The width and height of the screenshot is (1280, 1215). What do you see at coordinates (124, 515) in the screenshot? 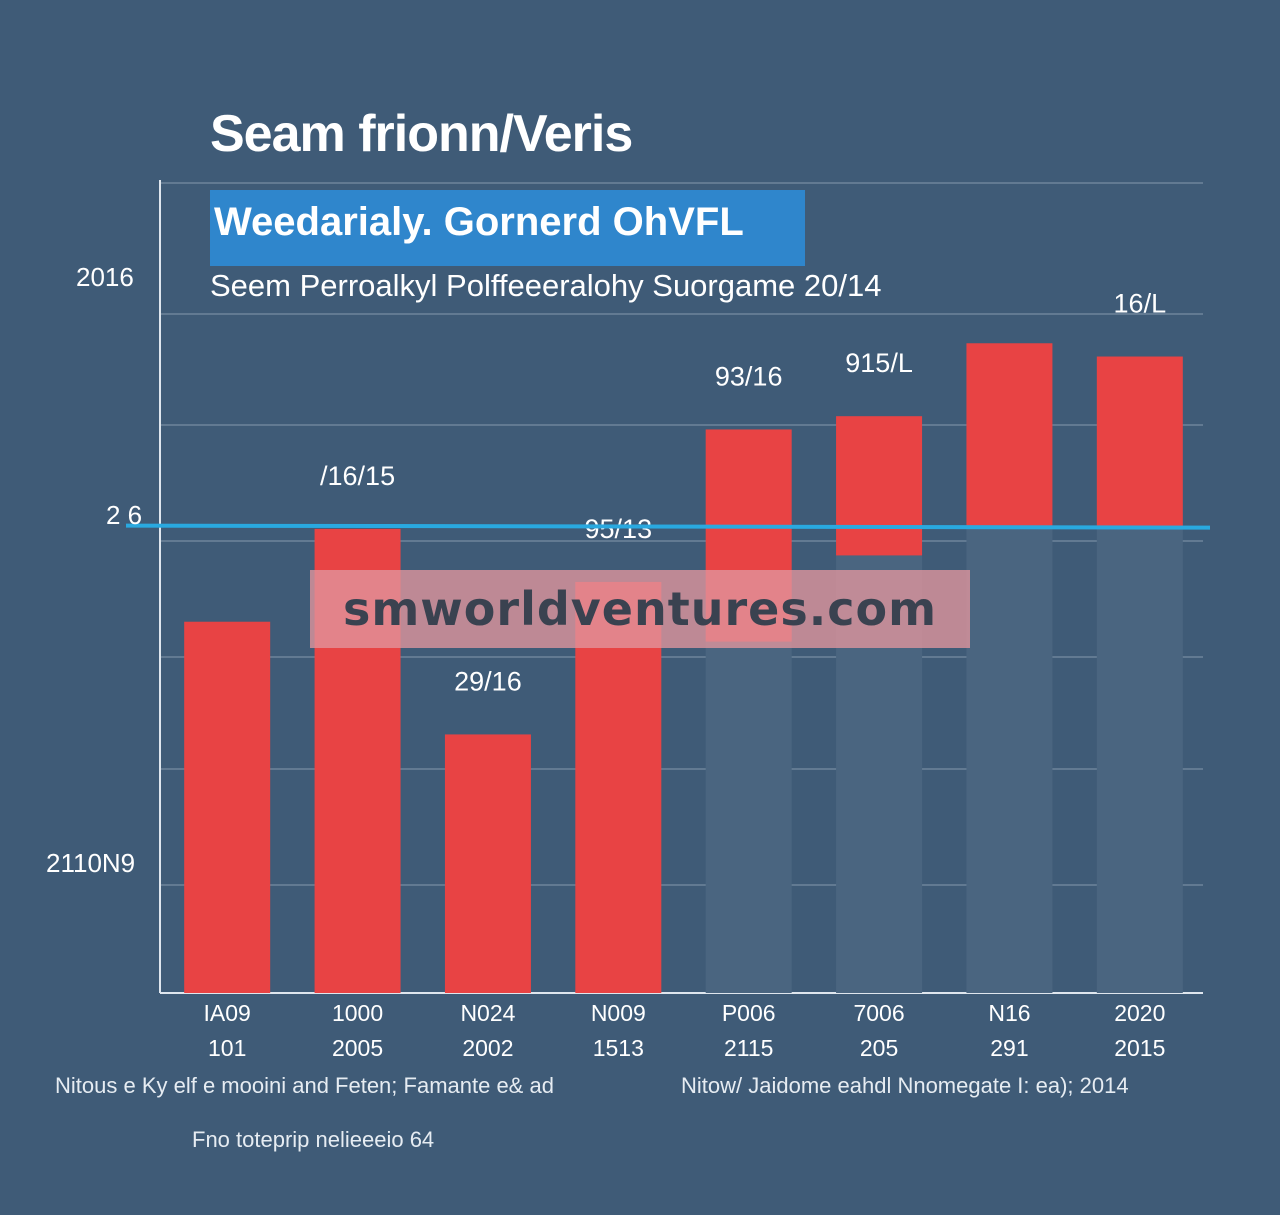
I see `y-tick-label: 2 6` at bounding box center [124, 515].